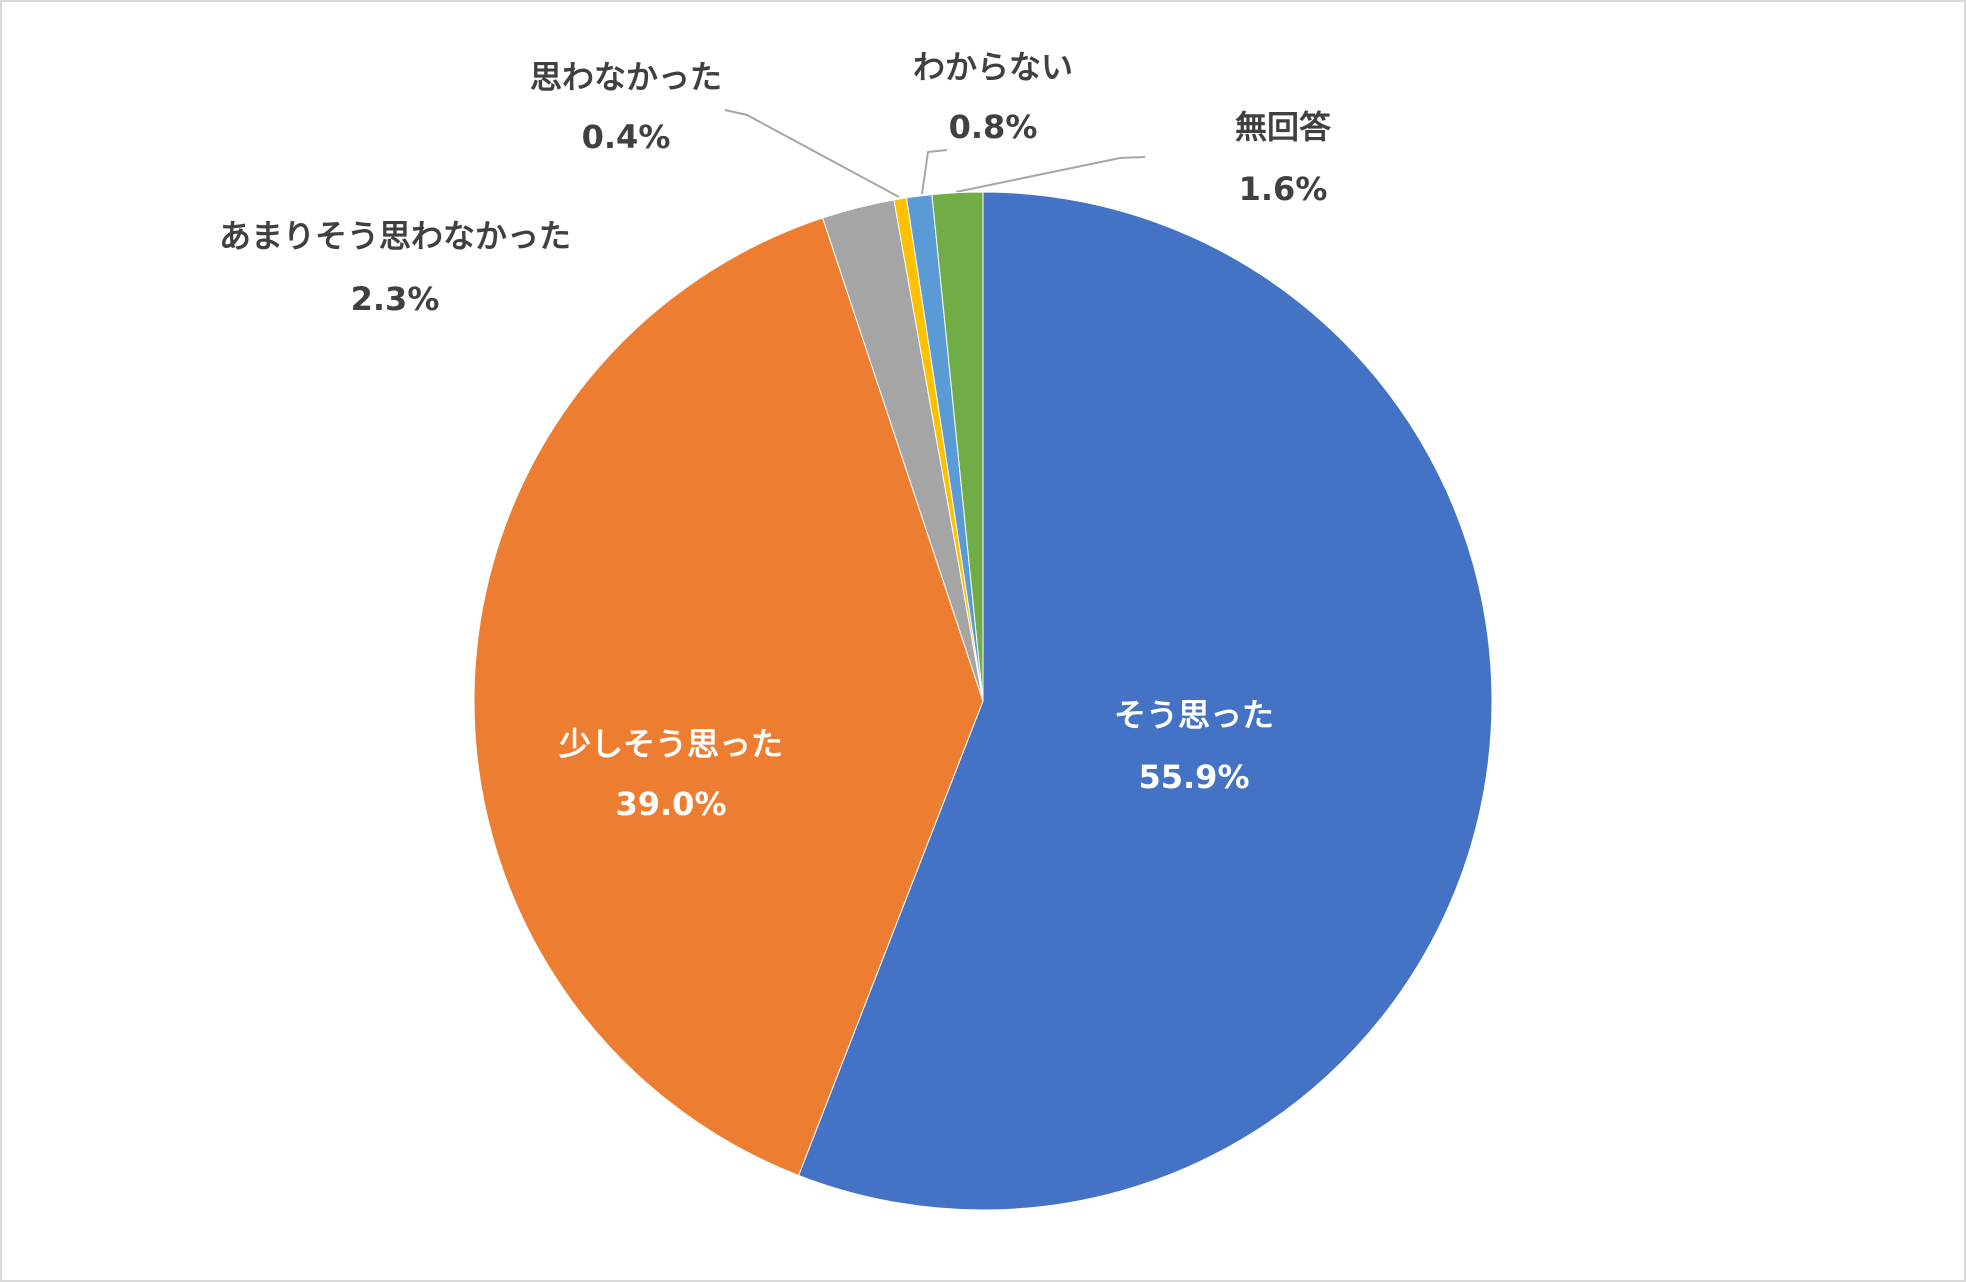 The image size is (1966, 1282). I want to click on value-label: 0.4%, so click(626, 137).